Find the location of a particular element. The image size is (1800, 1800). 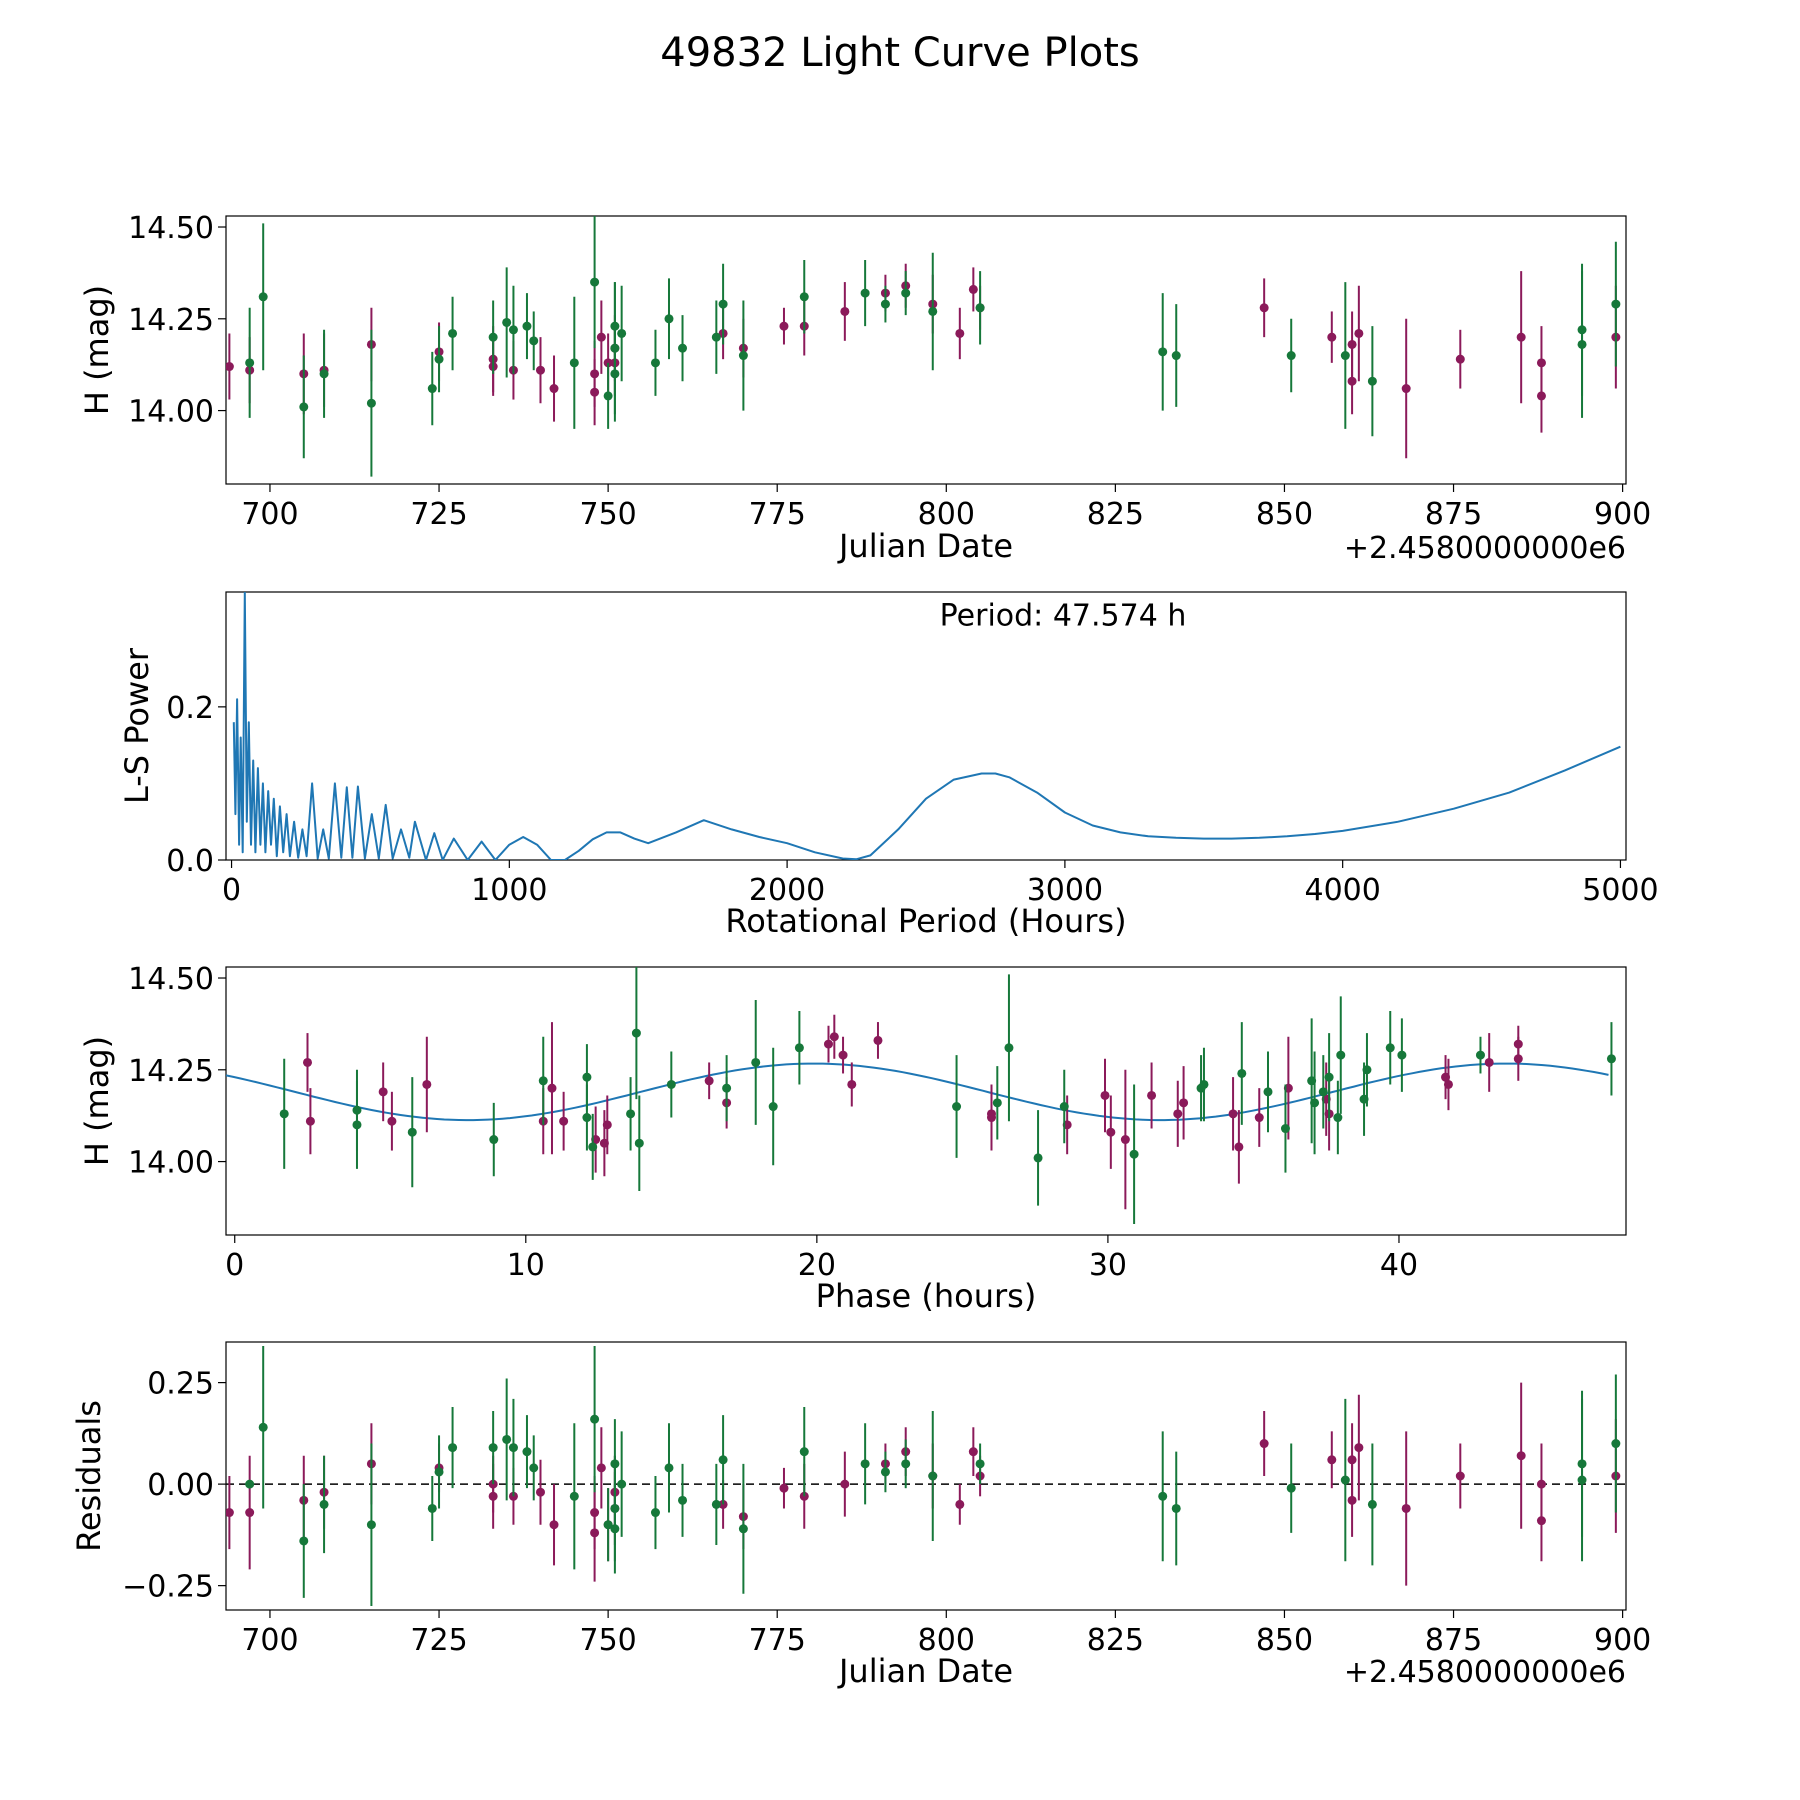

lightcurve-xtick-label: 800 is located at coordinates (946, 514).